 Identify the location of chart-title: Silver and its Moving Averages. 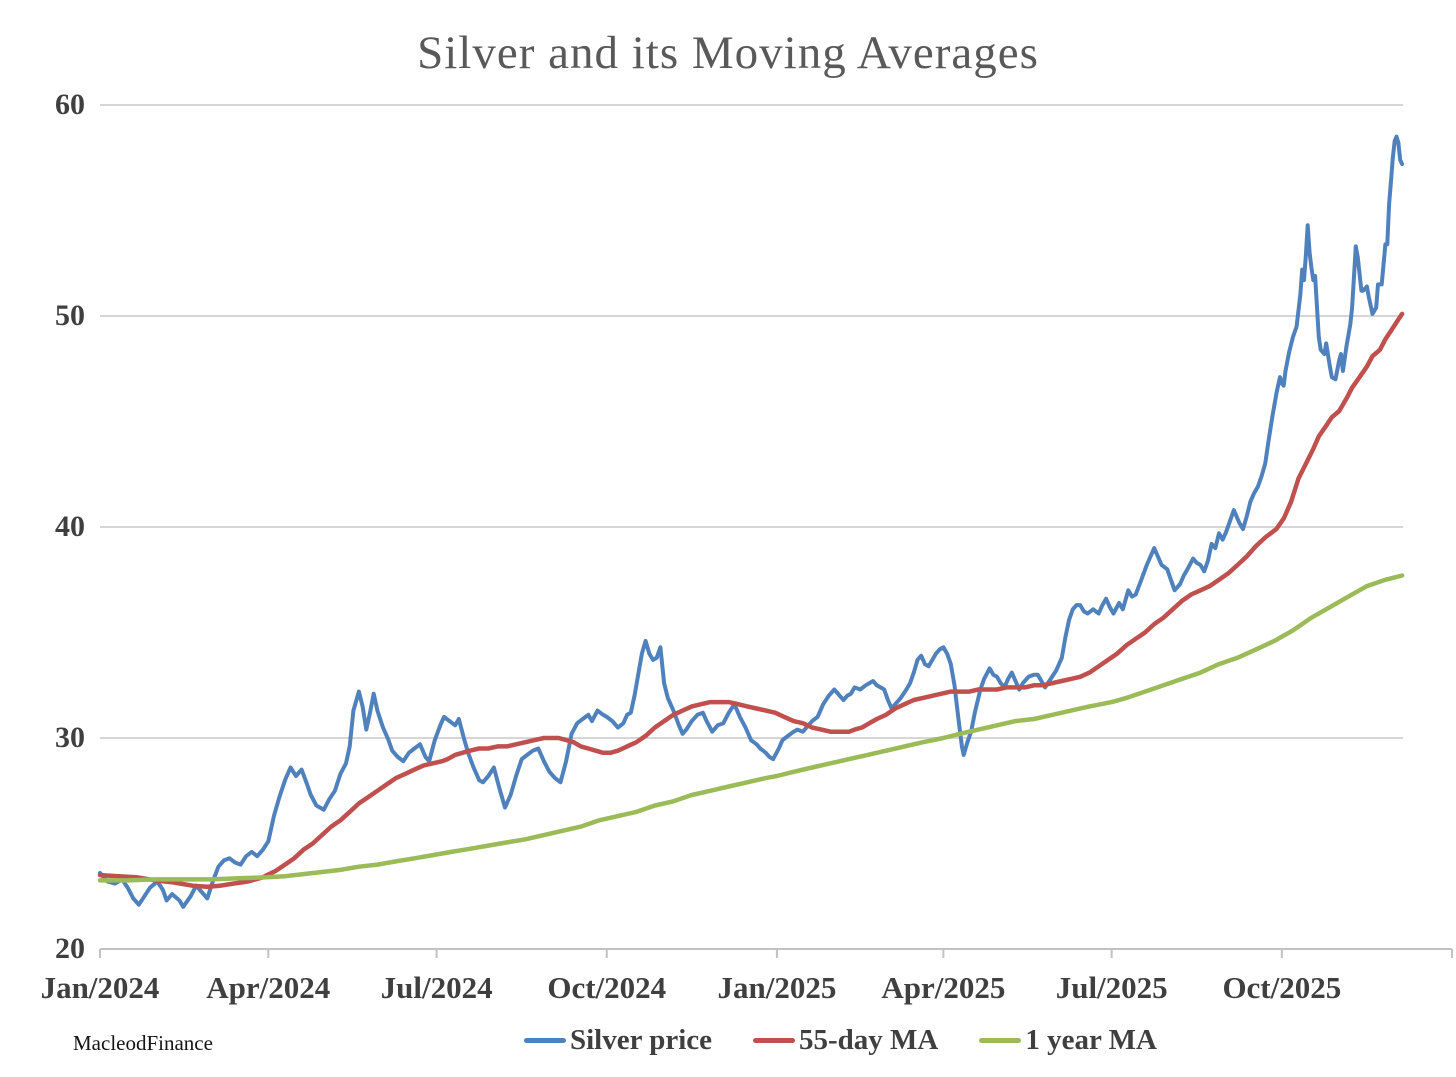
(728, 53).